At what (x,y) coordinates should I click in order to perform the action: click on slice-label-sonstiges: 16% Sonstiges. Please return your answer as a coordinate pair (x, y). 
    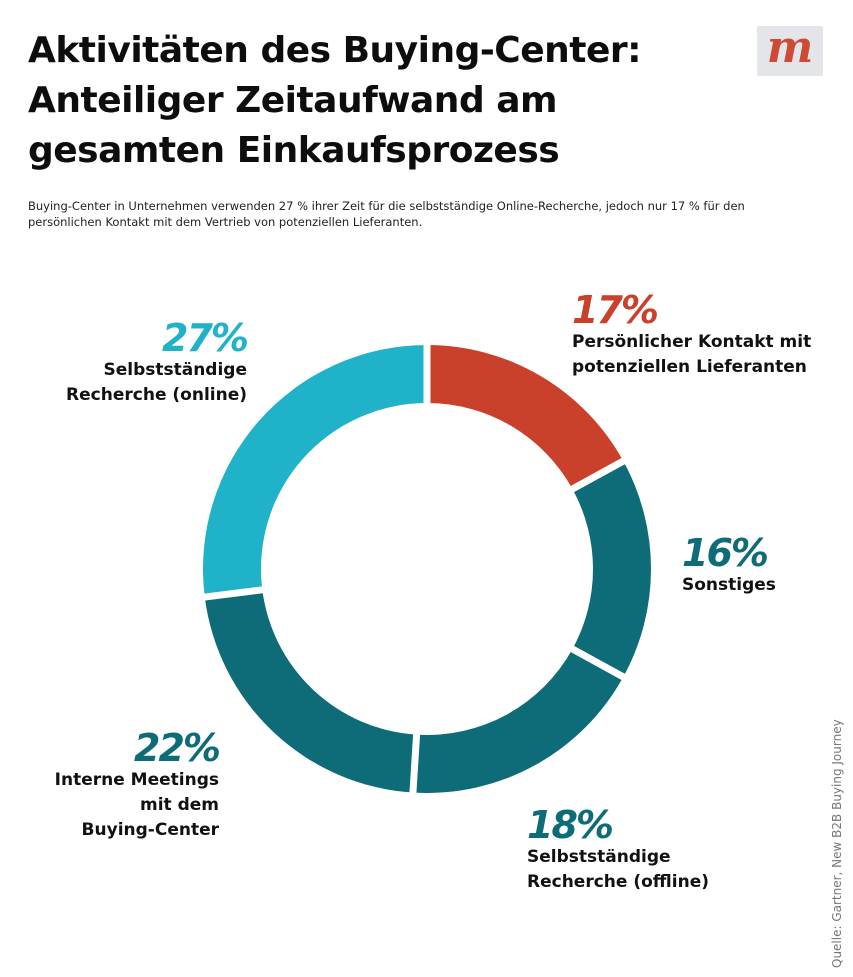
    Looking at the image, I should click on (729, 565).